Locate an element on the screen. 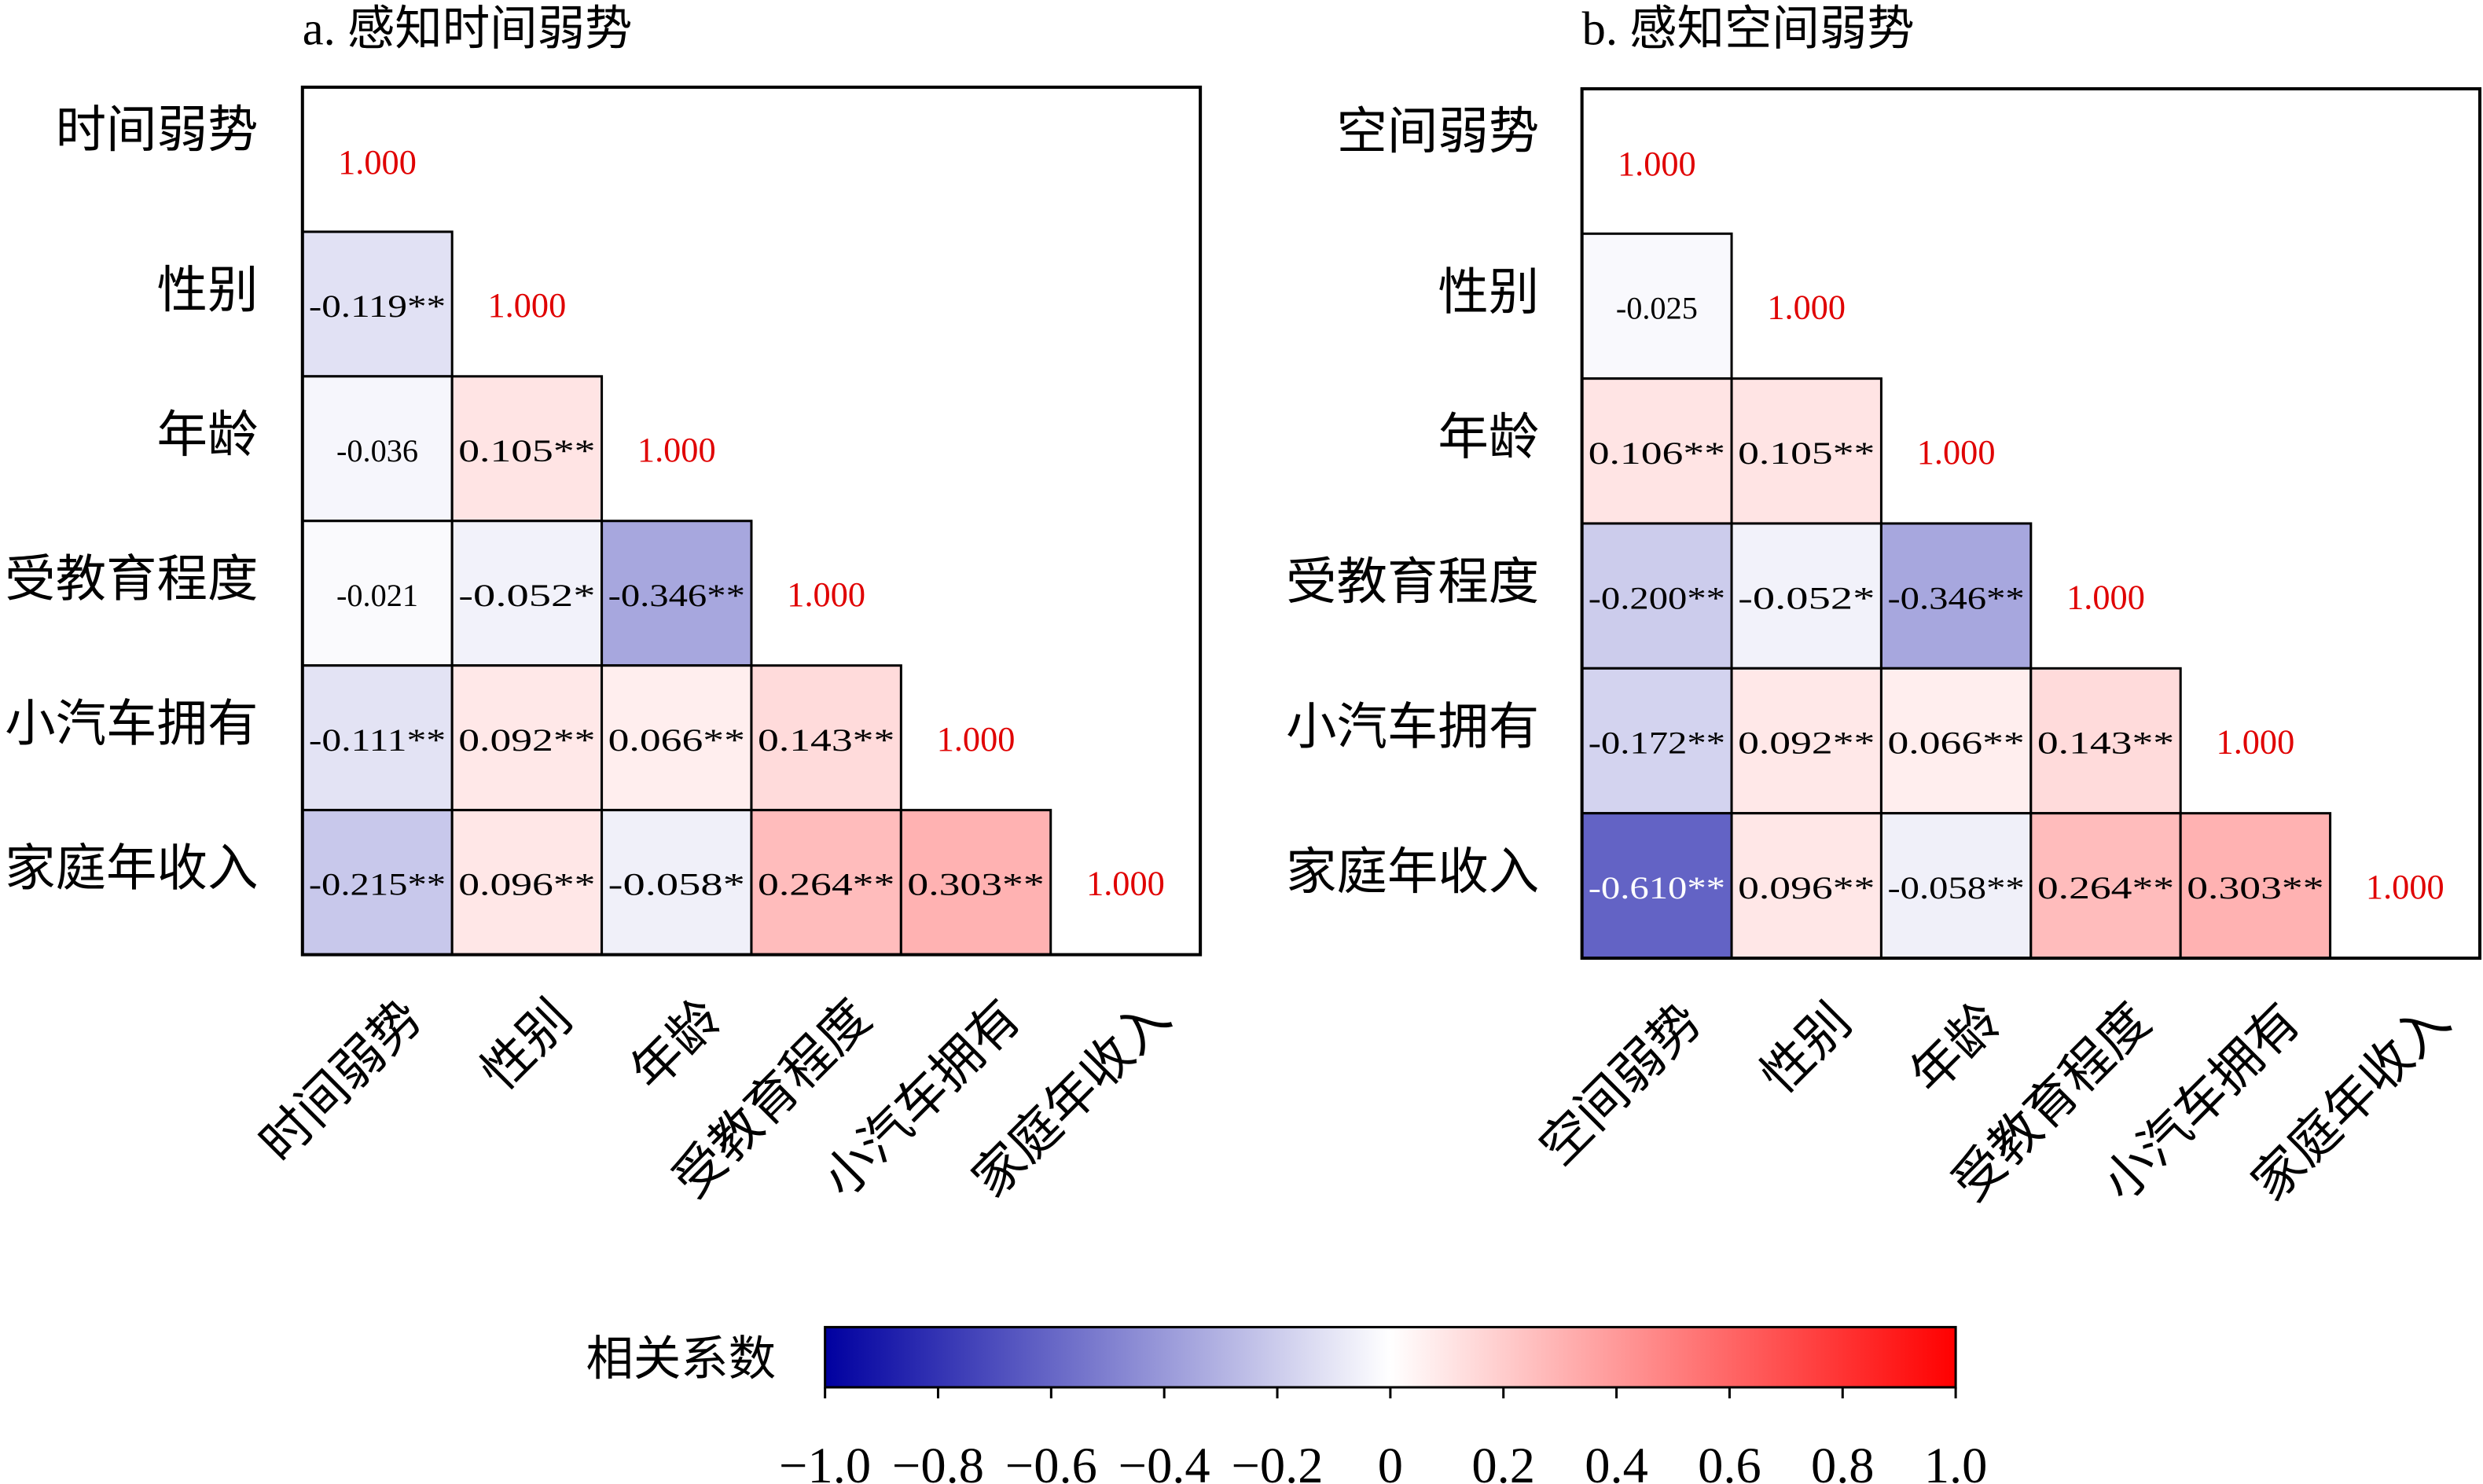  cell-value-label: -0.058* is located at coordinates (677, 884).